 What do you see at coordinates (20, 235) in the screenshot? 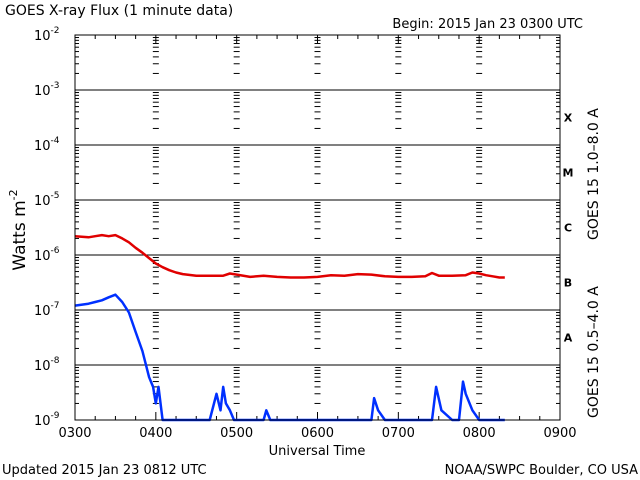
I see `y-axis-label-main: Watts m` at bounding box center [20, 235].